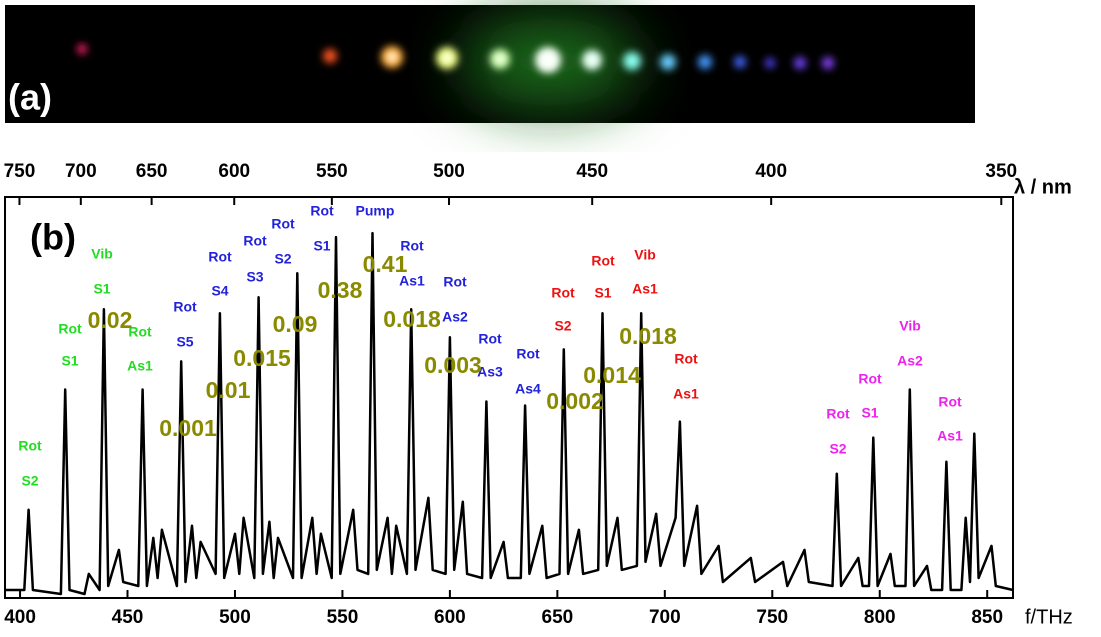  What do you see at coordinates (20, 171) in the screenshot?
I see `x2-tick-label: 750` at bounding box center [20, 171].